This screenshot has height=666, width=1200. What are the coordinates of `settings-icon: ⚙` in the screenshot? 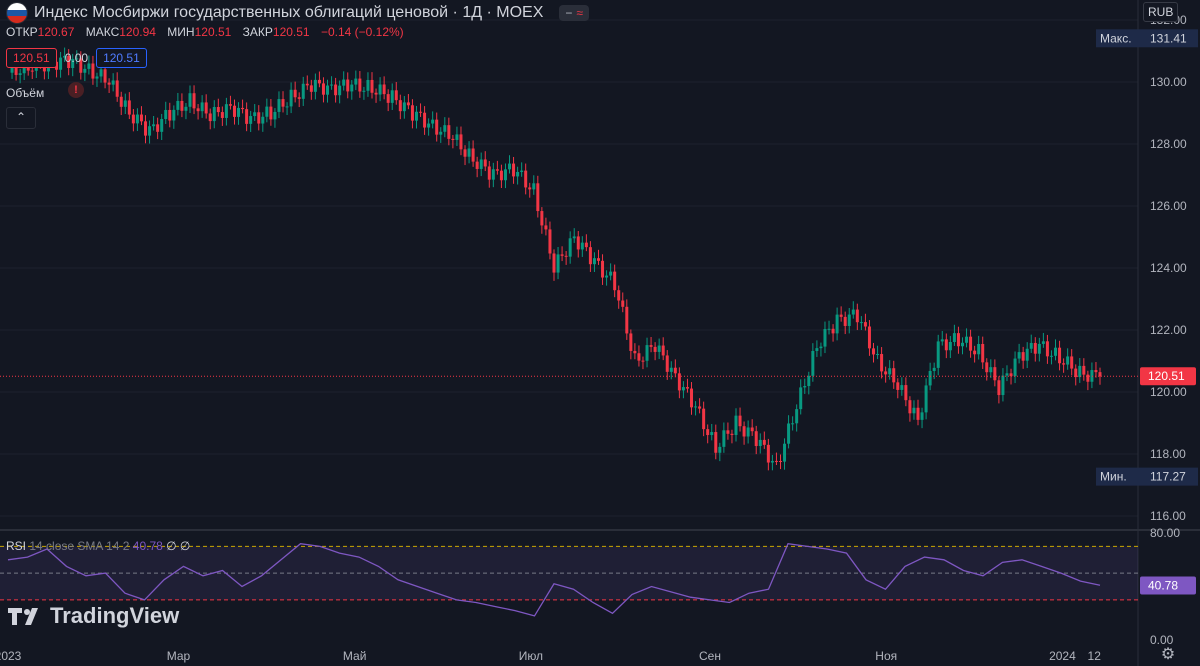 It's located at (1168, 654).